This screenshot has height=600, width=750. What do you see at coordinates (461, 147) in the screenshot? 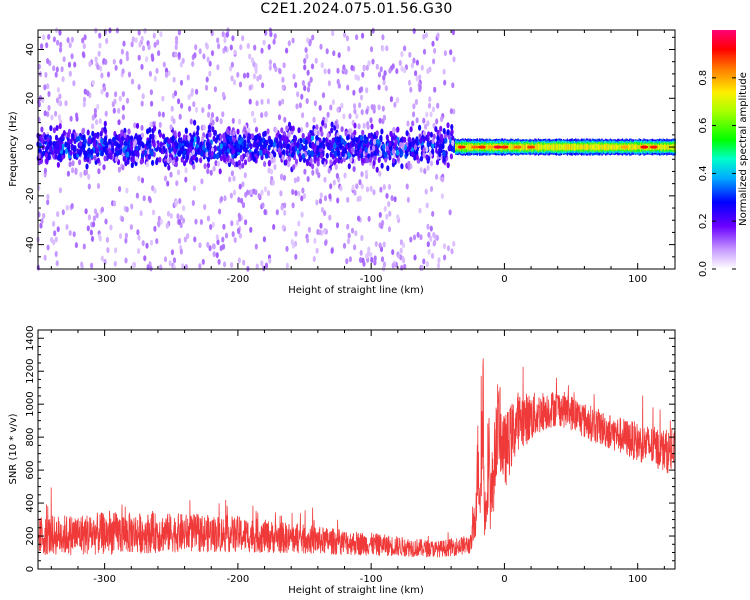
I see `heatmap-hotspot` at bounding box center [461, 147].